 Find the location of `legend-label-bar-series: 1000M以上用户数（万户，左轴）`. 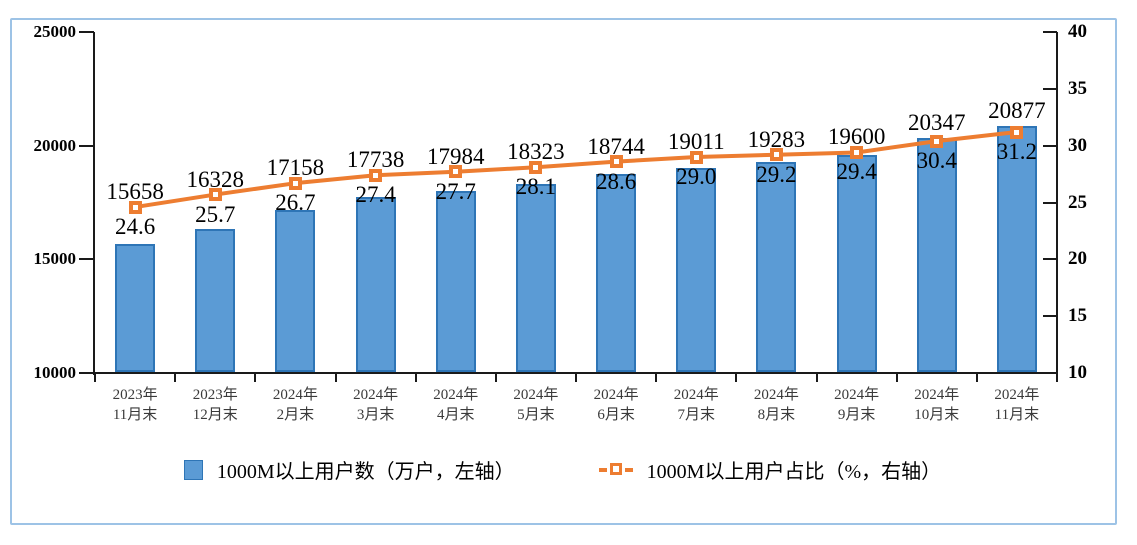

legend-label-bar-series: 1000M以上用户数（万户，左轴） is located at coordinates (365, 472).